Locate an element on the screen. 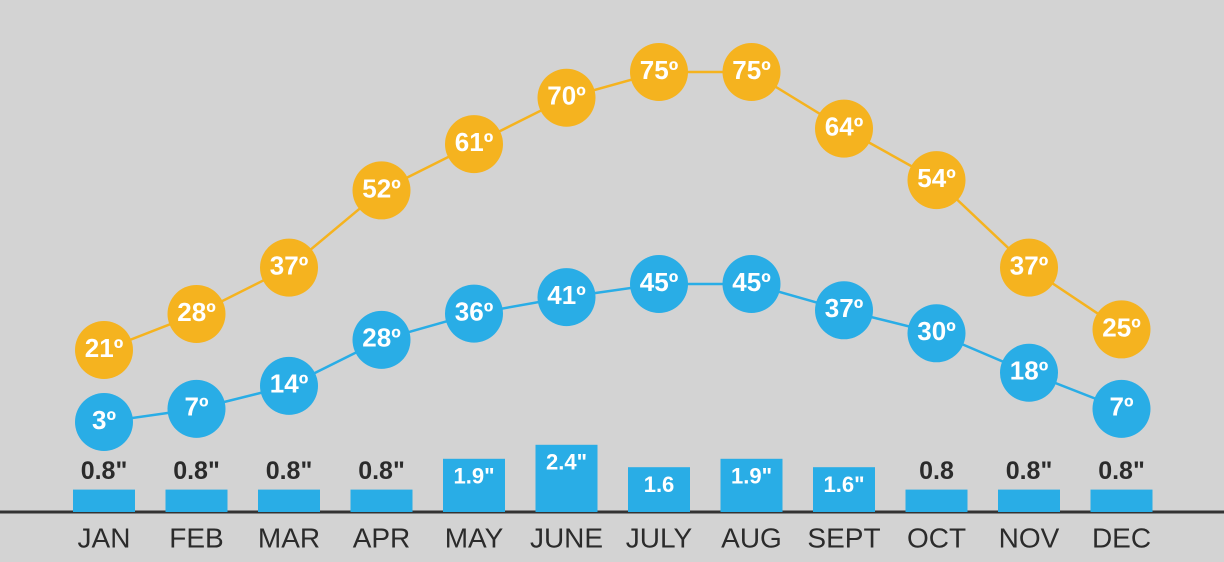 The image size is (1224, 562). x-tick-label: JAN is located at coordinates (104, 537).